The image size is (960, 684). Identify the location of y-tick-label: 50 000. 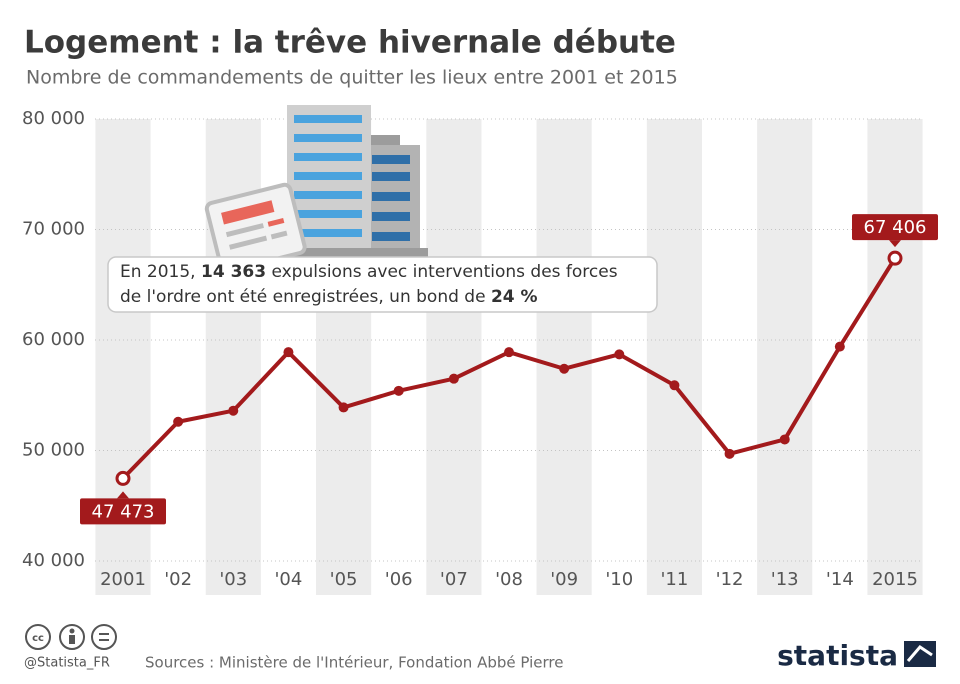
(53, 450).